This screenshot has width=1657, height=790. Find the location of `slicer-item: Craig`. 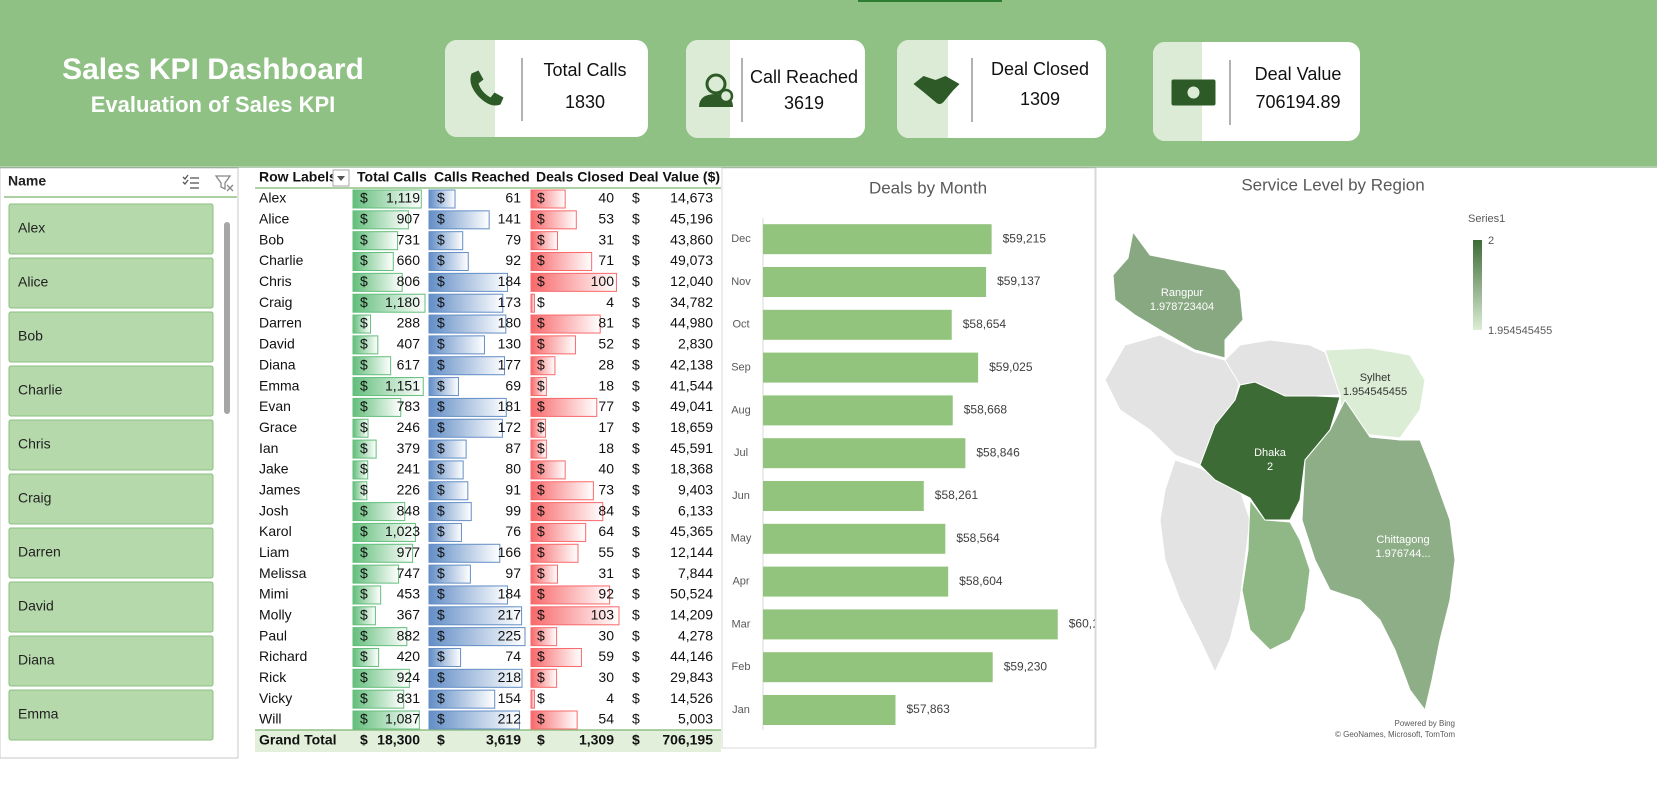

slicer-item: Craig is located at coordinates (111, 499).